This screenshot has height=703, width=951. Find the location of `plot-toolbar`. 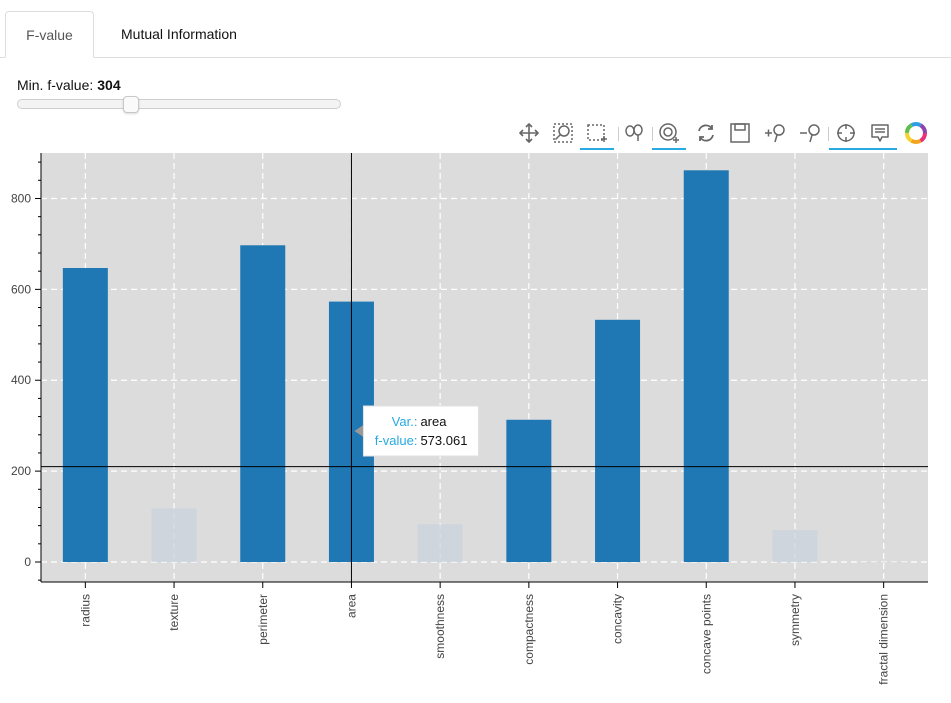

plot-toolbar is located at coordinates (722, 135).